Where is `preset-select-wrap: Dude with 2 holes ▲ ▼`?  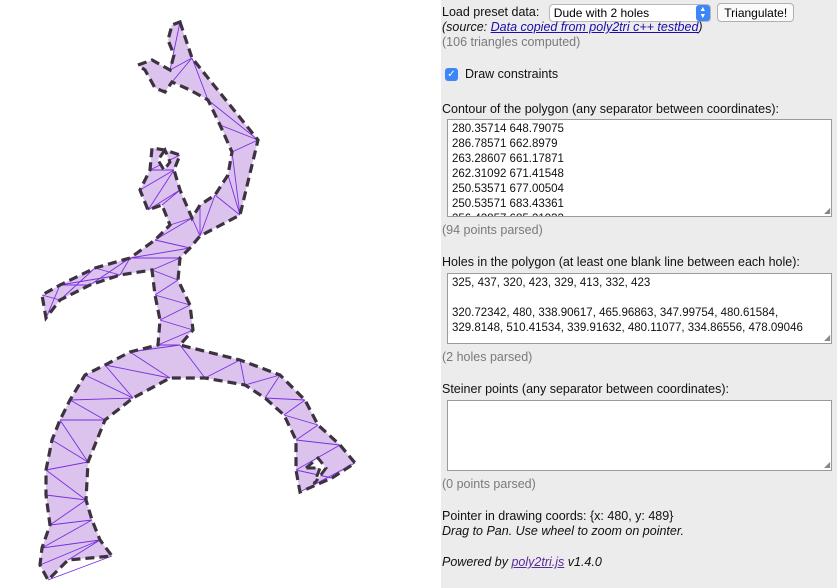 preset-select-wrap: Dude with 2 holes ▲ ▼ is located at coordinates (627, 13).